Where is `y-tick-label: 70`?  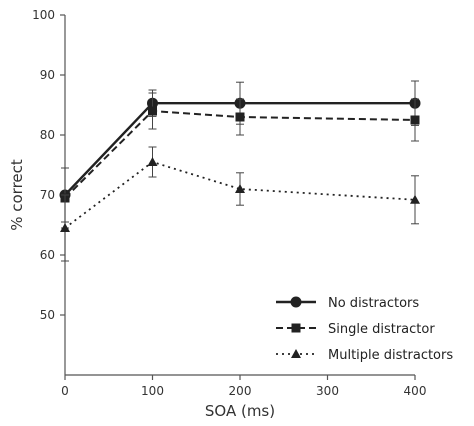 y-tick-label: 70 is located at coordinates (47, 195).